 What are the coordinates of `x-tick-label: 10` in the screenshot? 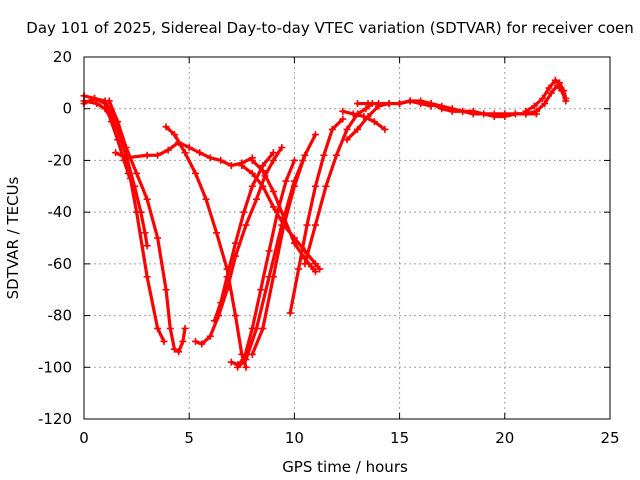 It's located at (294, 438).